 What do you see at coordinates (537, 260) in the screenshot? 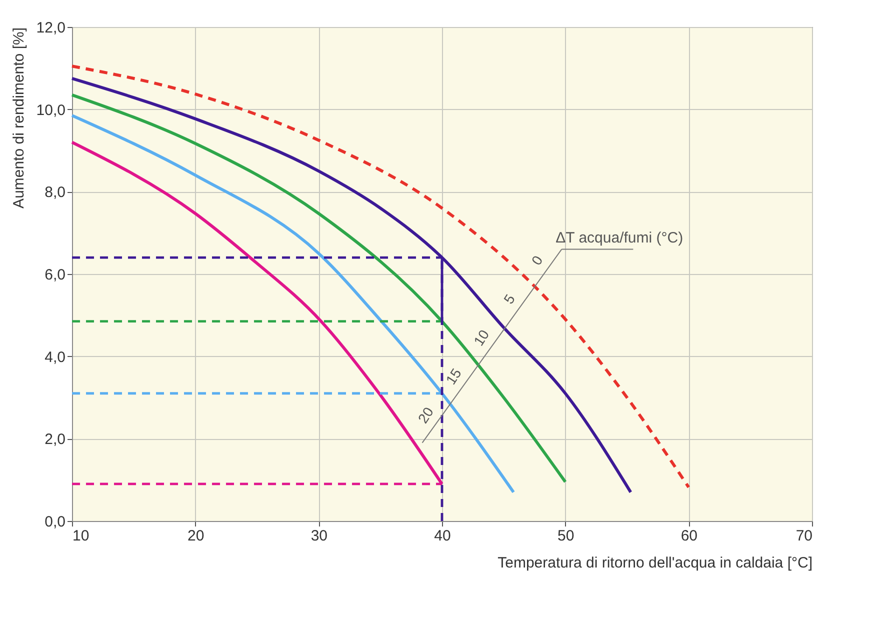
I see `text: 0` at bounding box center [537, 260].